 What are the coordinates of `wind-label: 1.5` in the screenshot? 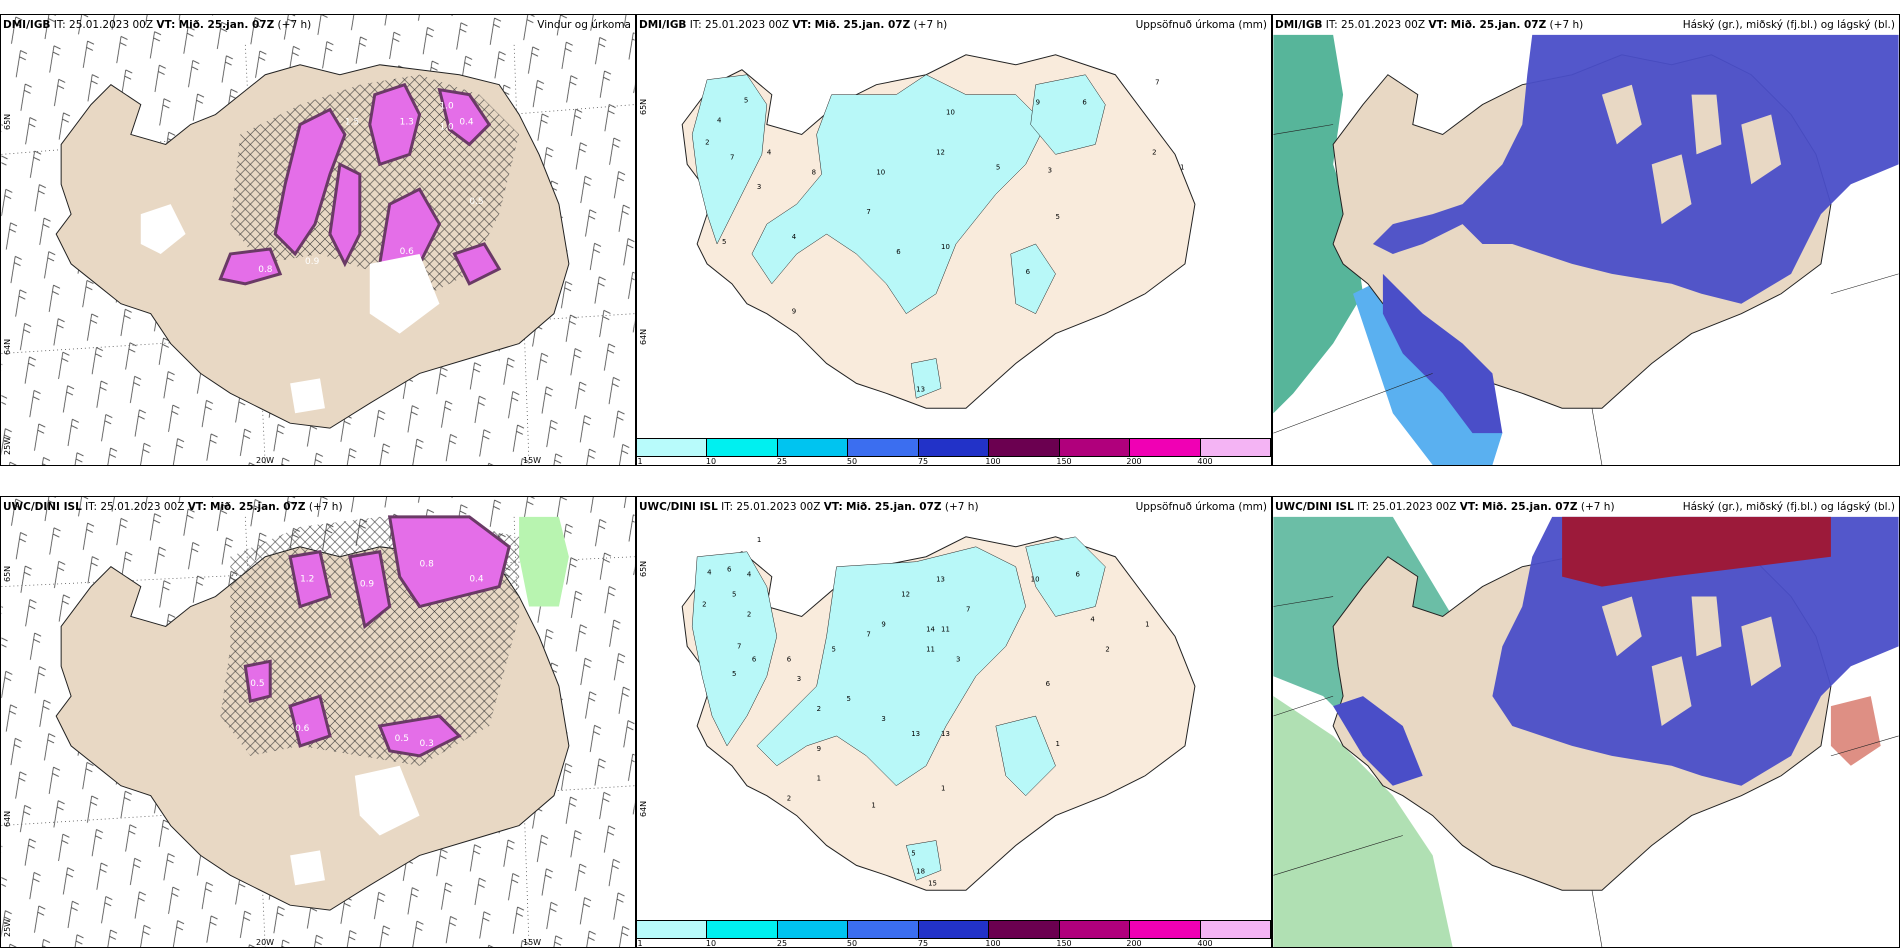 It's located at (352, 123).